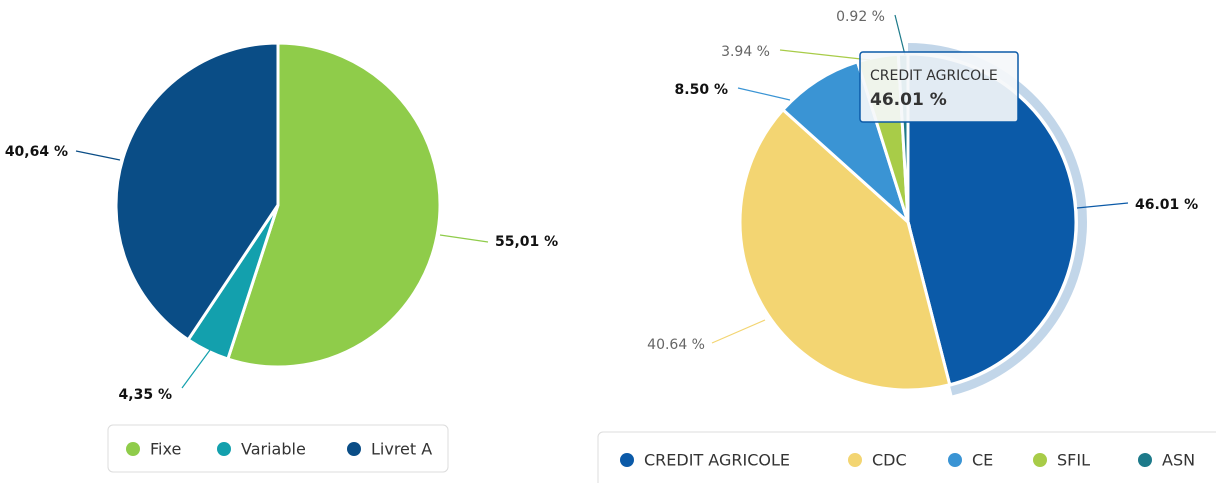  Describe the element at coordinates (908, 100) in the screenshot. I see `tooltip-value: 46.01 %` at that location.